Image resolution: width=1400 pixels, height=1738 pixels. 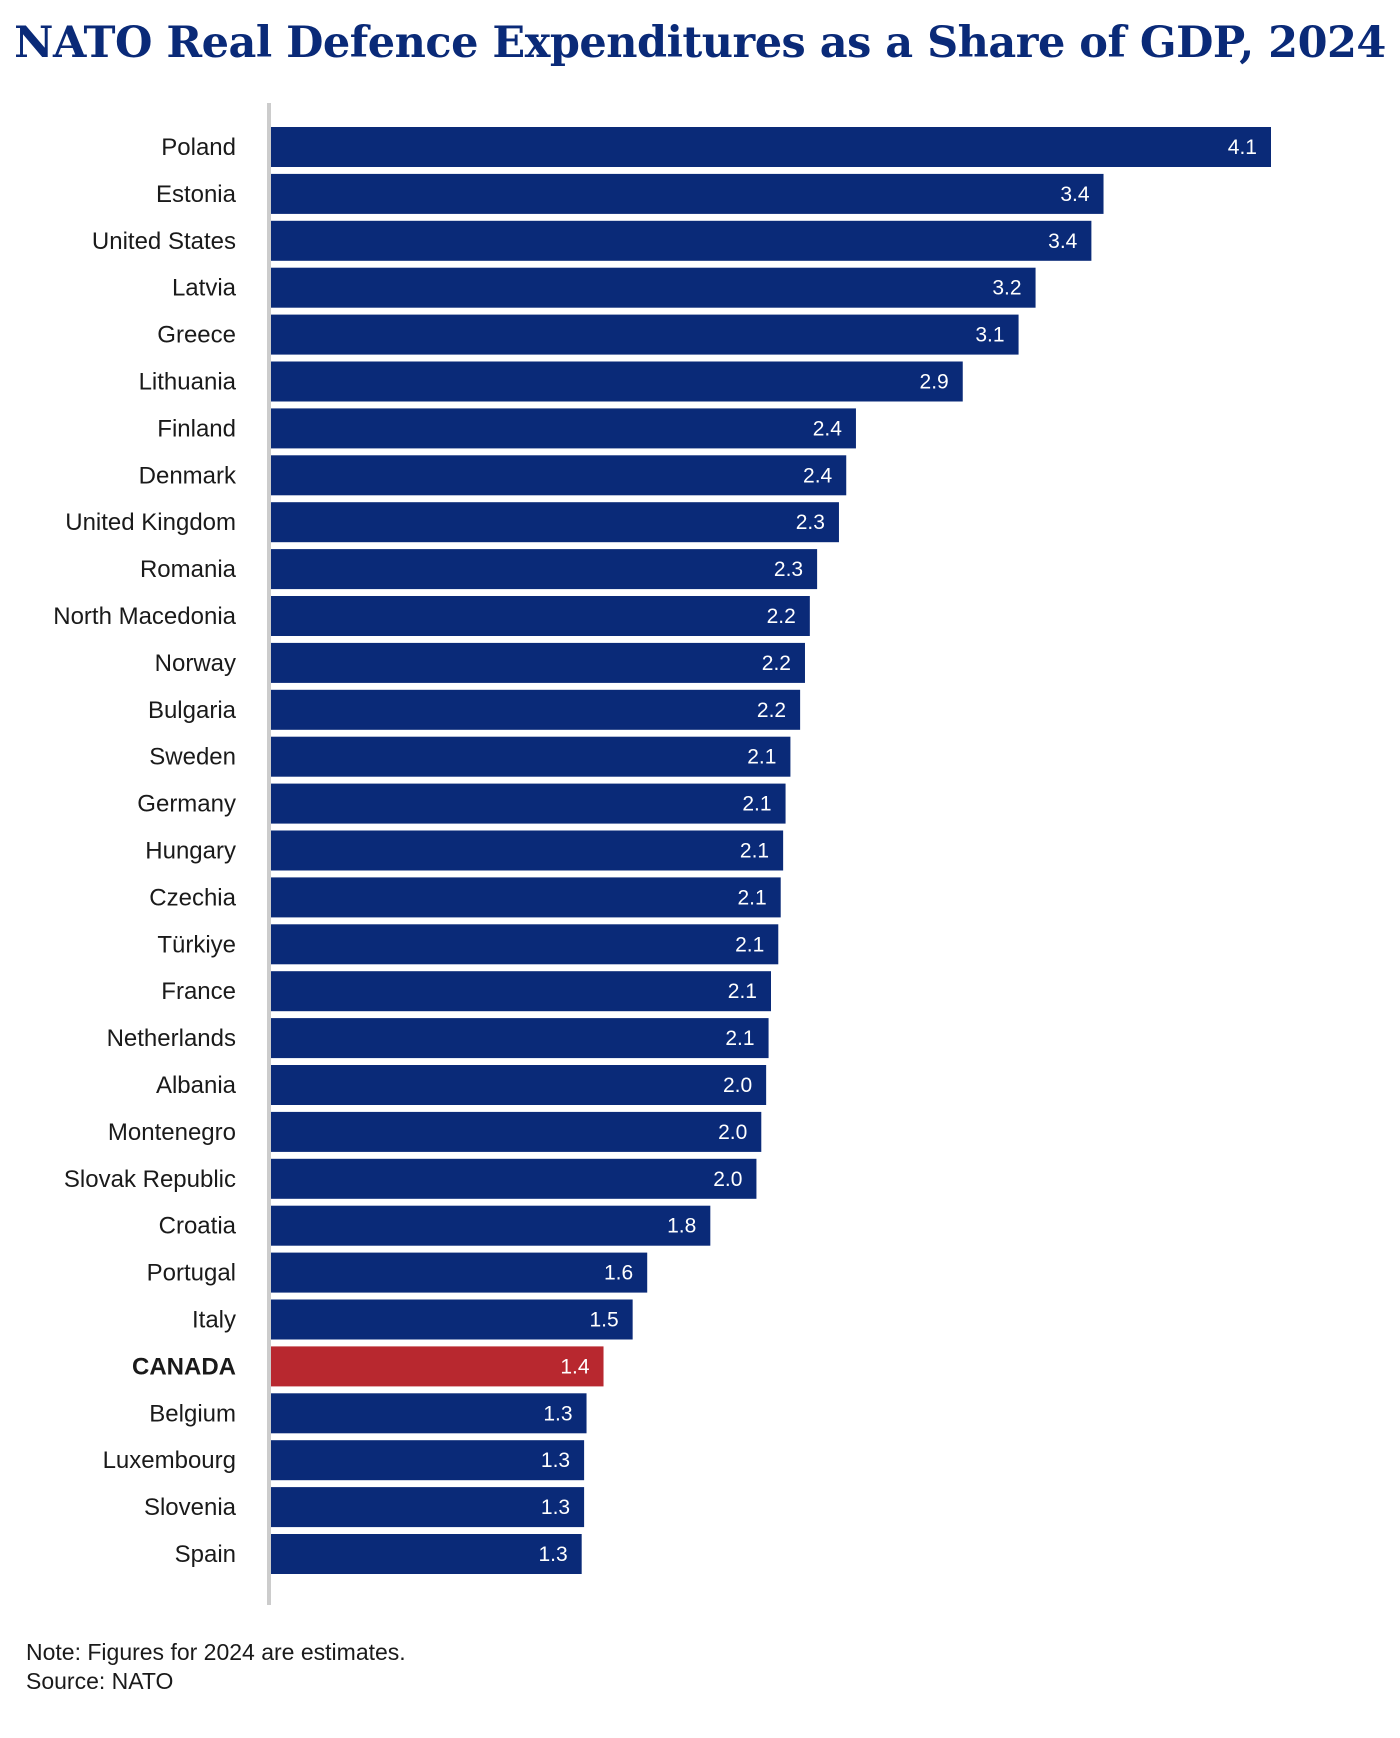 I want to click on bar-montenegro, so click(x=516, y=1131).